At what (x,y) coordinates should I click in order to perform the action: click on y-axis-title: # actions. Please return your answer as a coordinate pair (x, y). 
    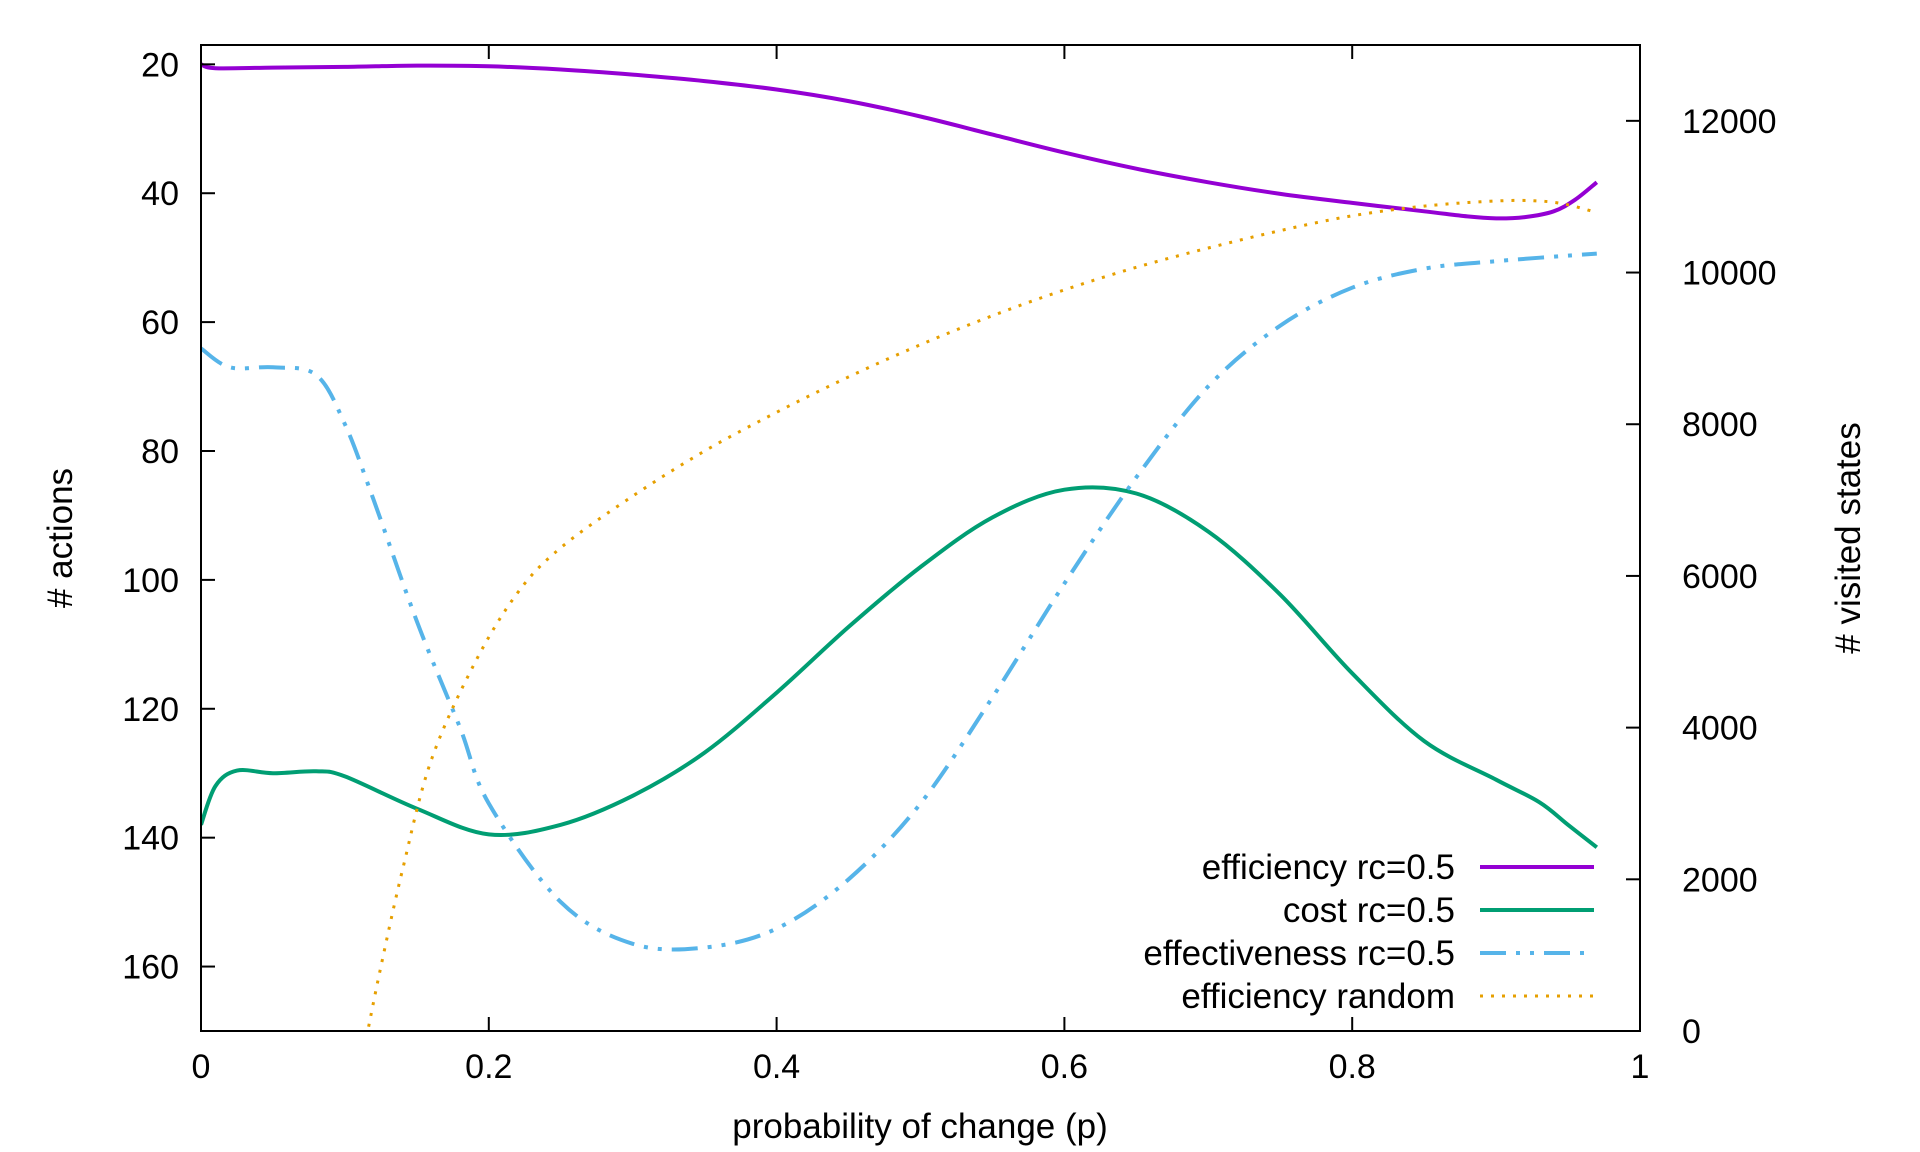
    Looking at the image, I should click on (60, 538).